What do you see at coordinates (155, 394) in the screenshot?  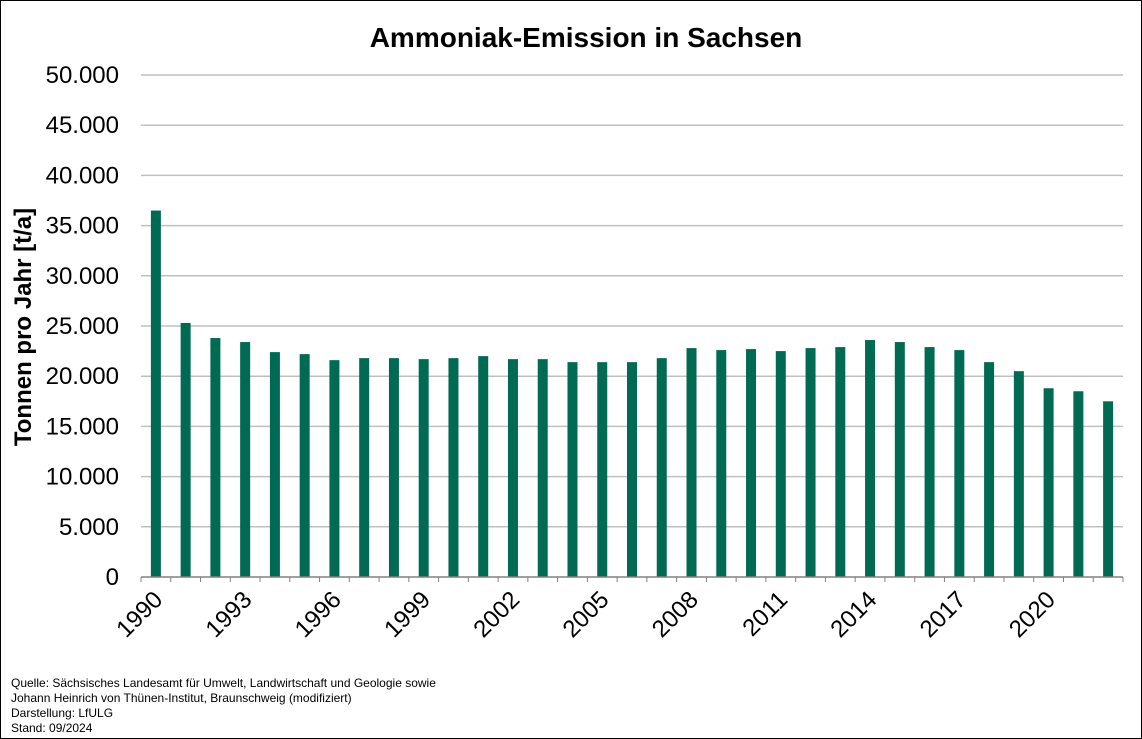 I see `bar-1990` at bounding box center [155, 394].